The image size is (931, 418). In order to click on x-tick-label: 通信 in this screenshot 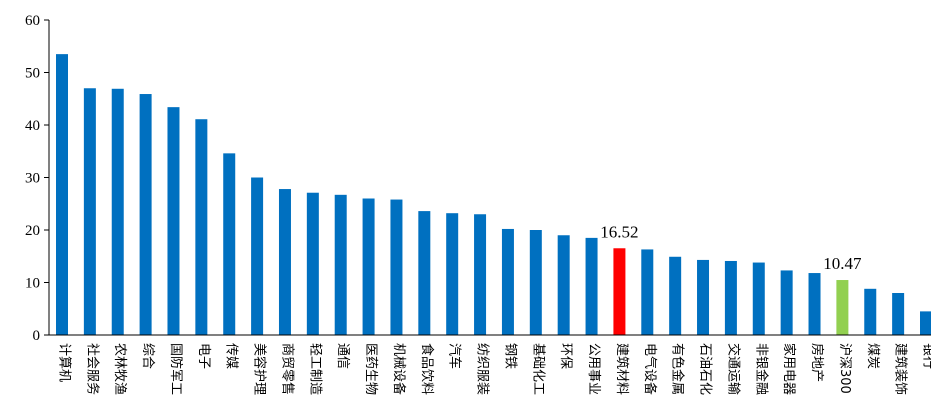, I will do `click(342, 356)`.